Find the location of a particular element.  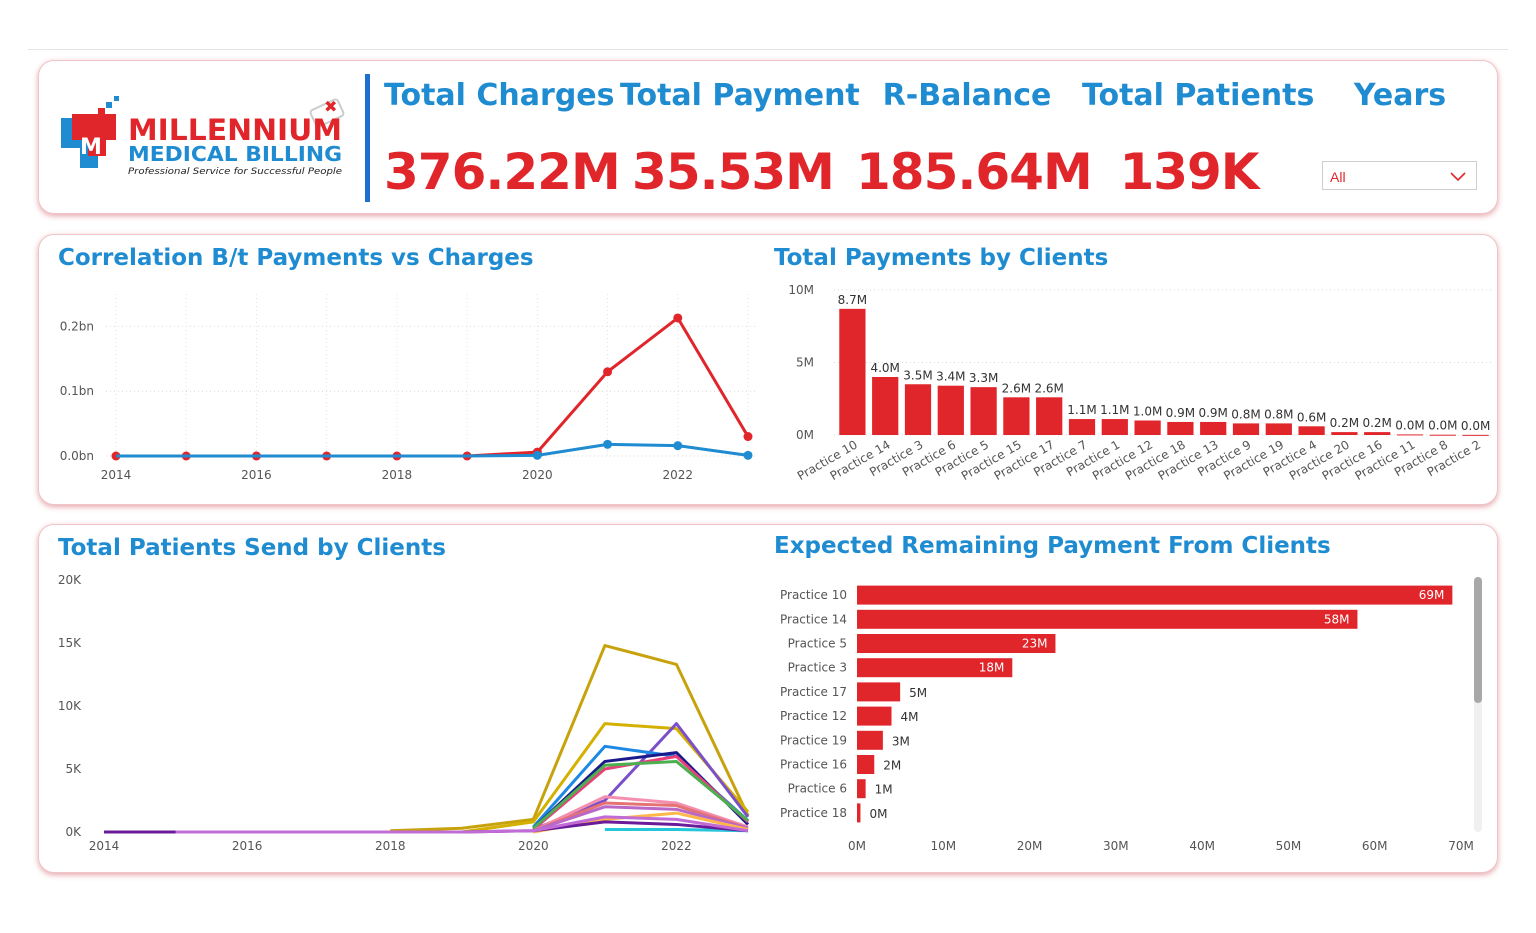

kpi-title-total-payment: Total Payment is located at coordinates (740, 95).